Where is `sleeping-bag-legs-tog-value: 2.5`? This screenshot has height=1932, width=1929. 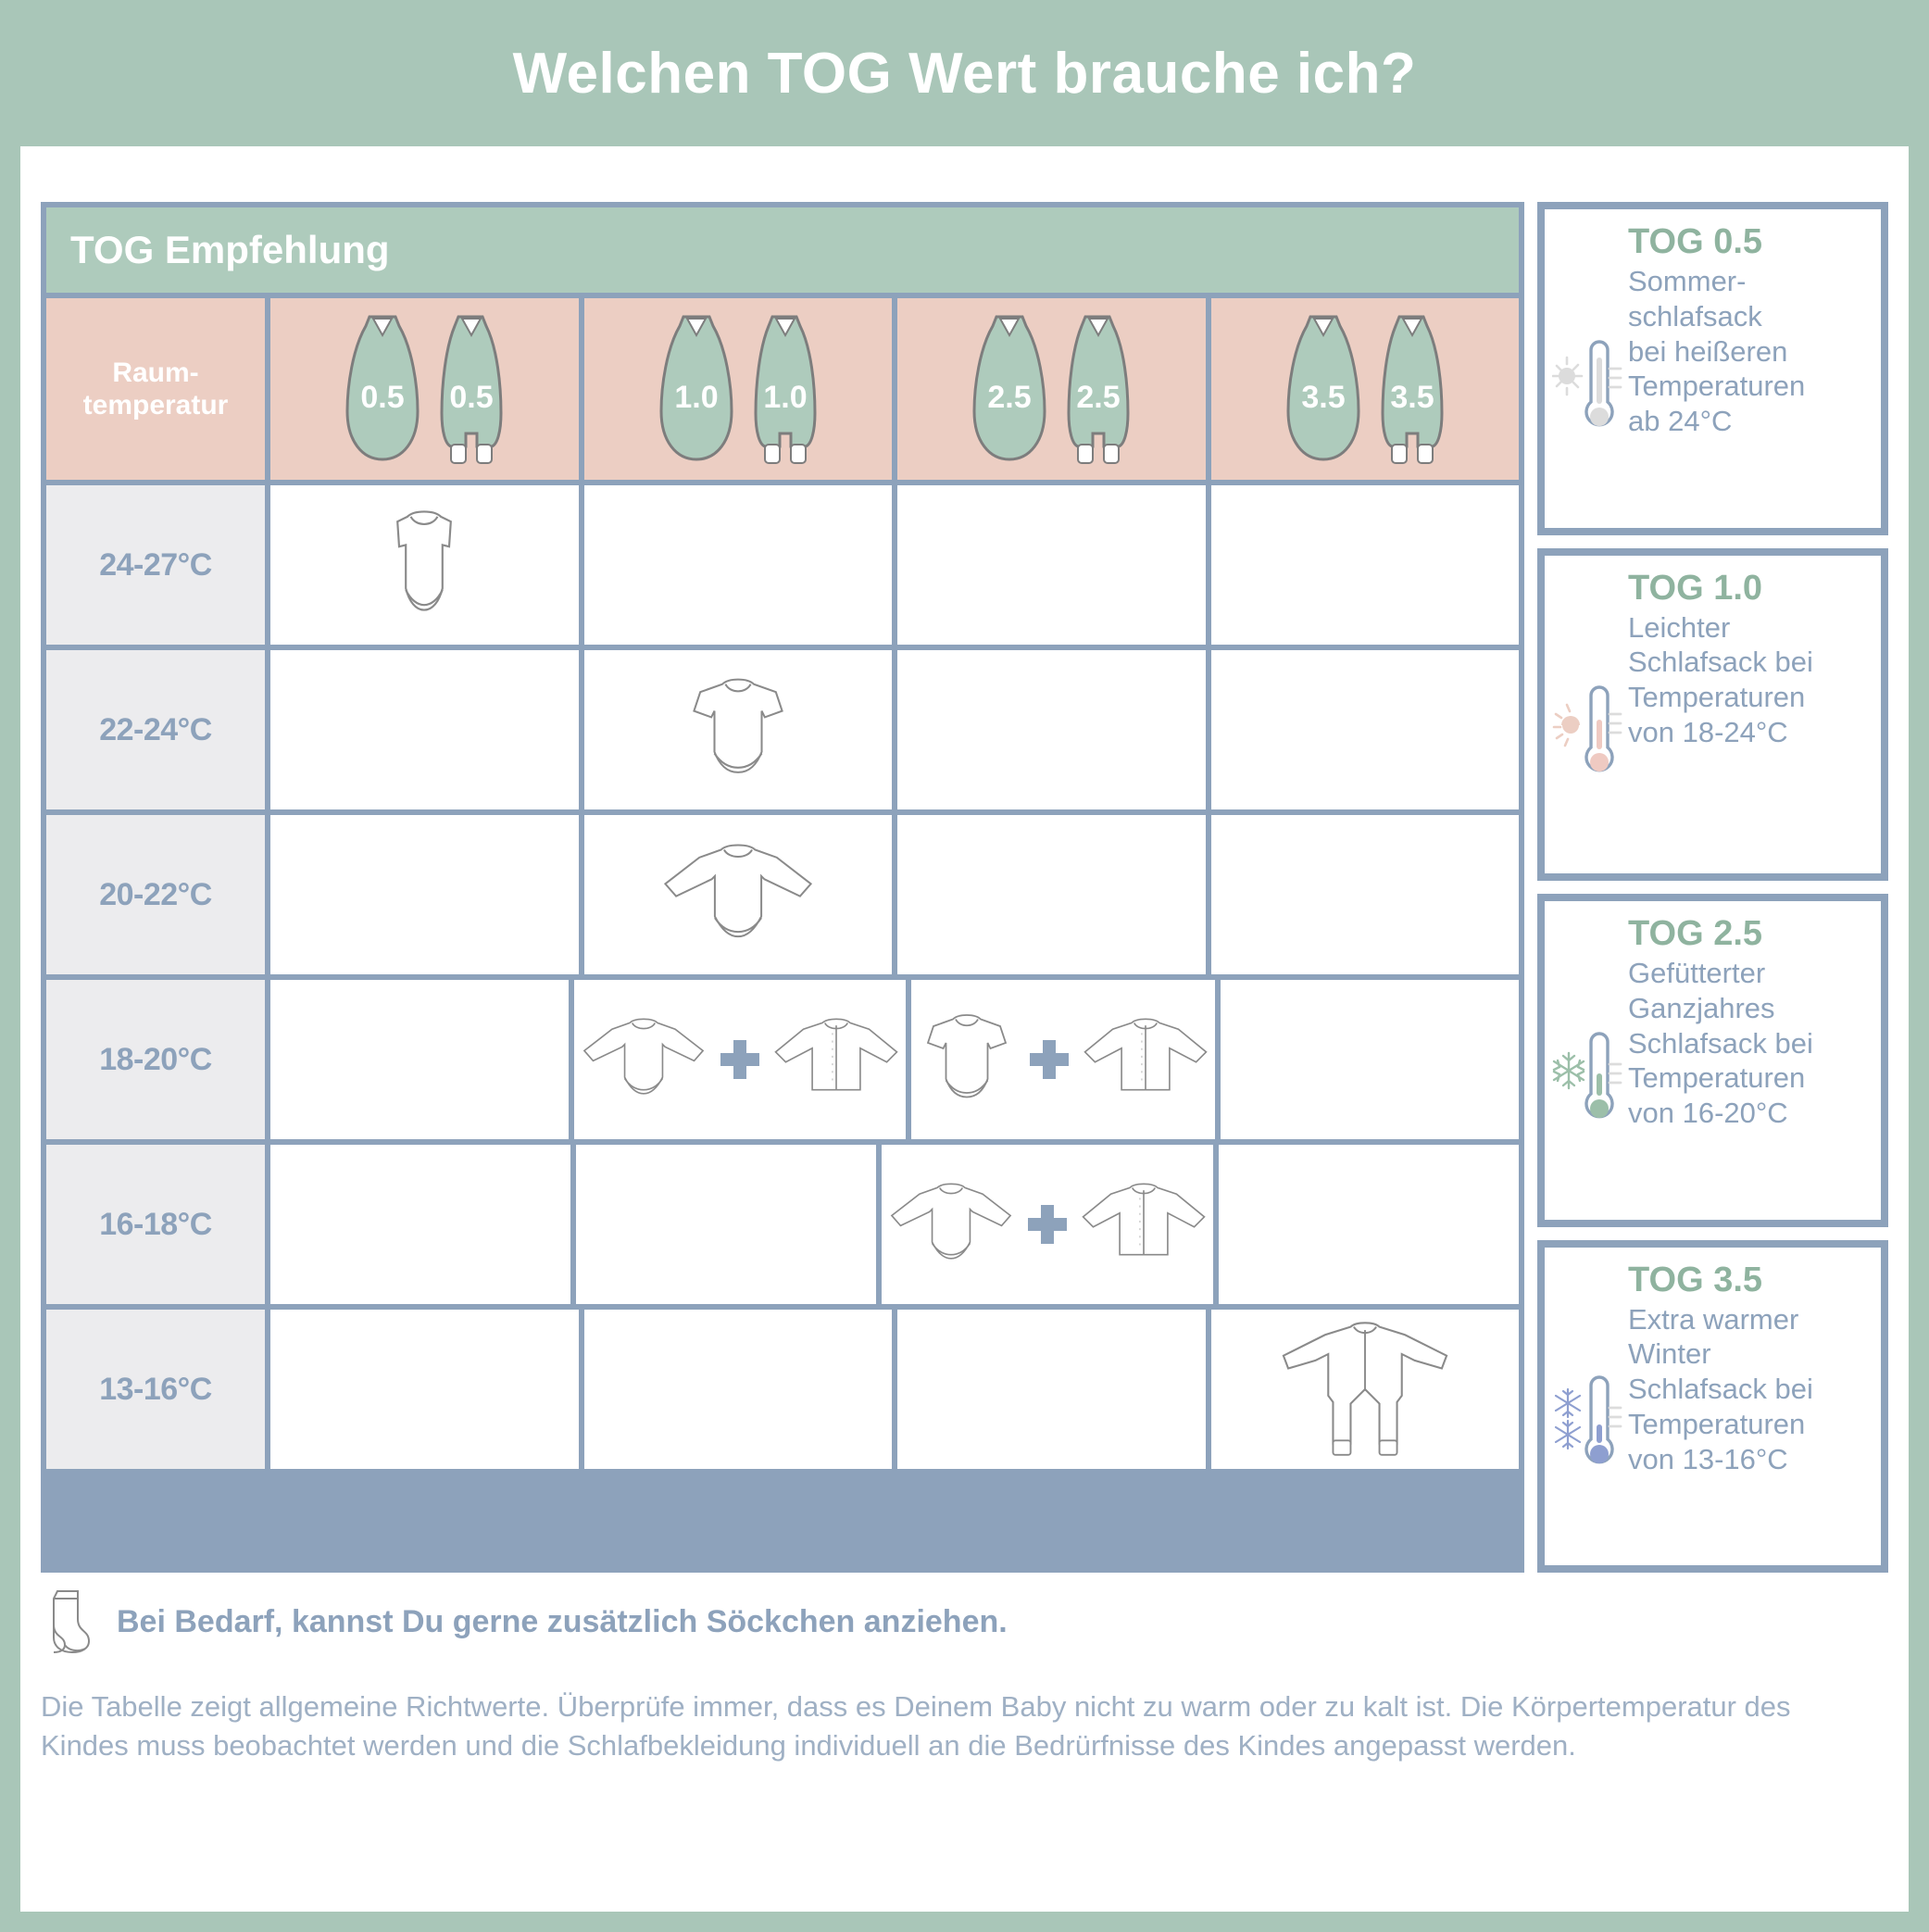 sleeping-bag-legs-tog-value: 2.5 is located at coordinates (1099, 397).